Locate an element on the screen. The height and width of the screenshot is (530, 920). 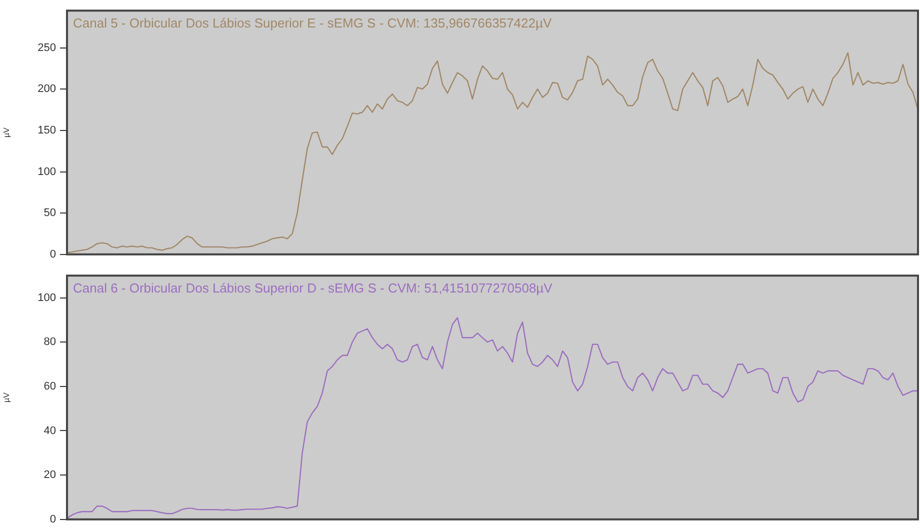
y-tick-label: 150 is located at coordinates (47, 130).